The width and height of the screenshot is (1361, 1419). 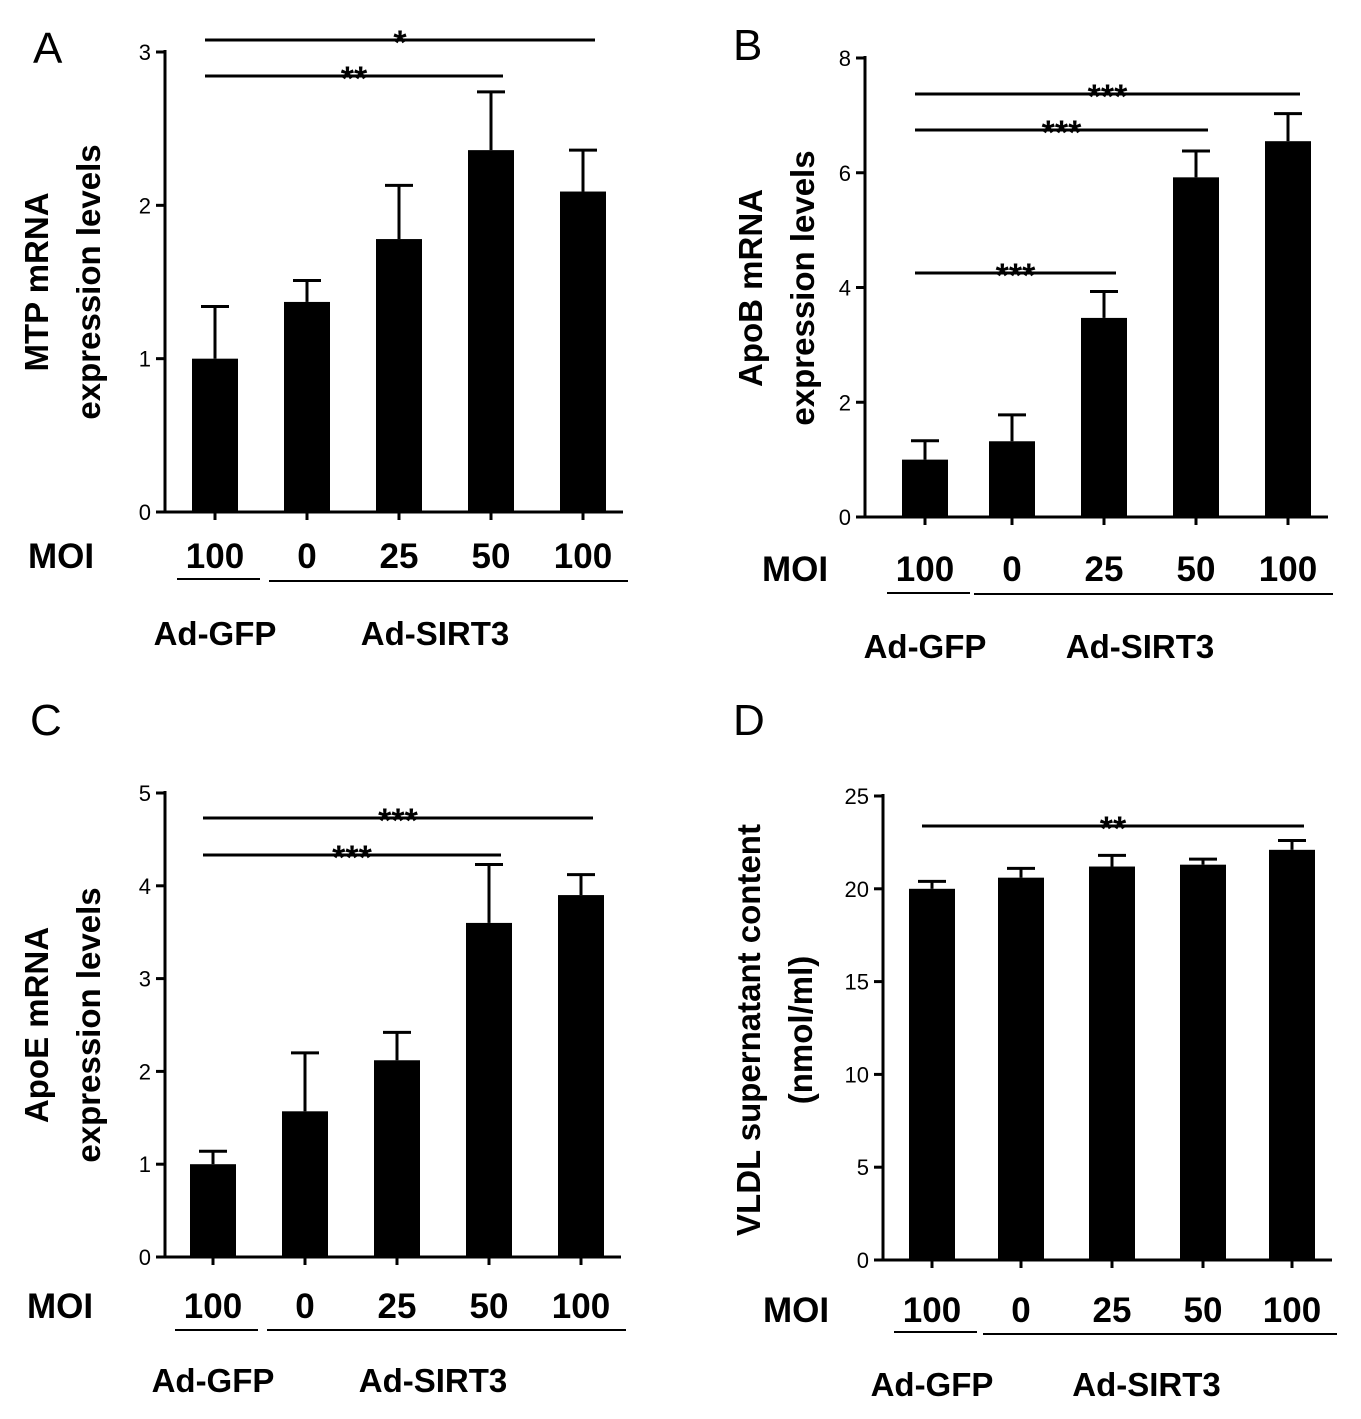 What do you see at coordinates (857, 889) in the screenshot?
I see `y-tick-label: 20` at bounding box center [857, 889].